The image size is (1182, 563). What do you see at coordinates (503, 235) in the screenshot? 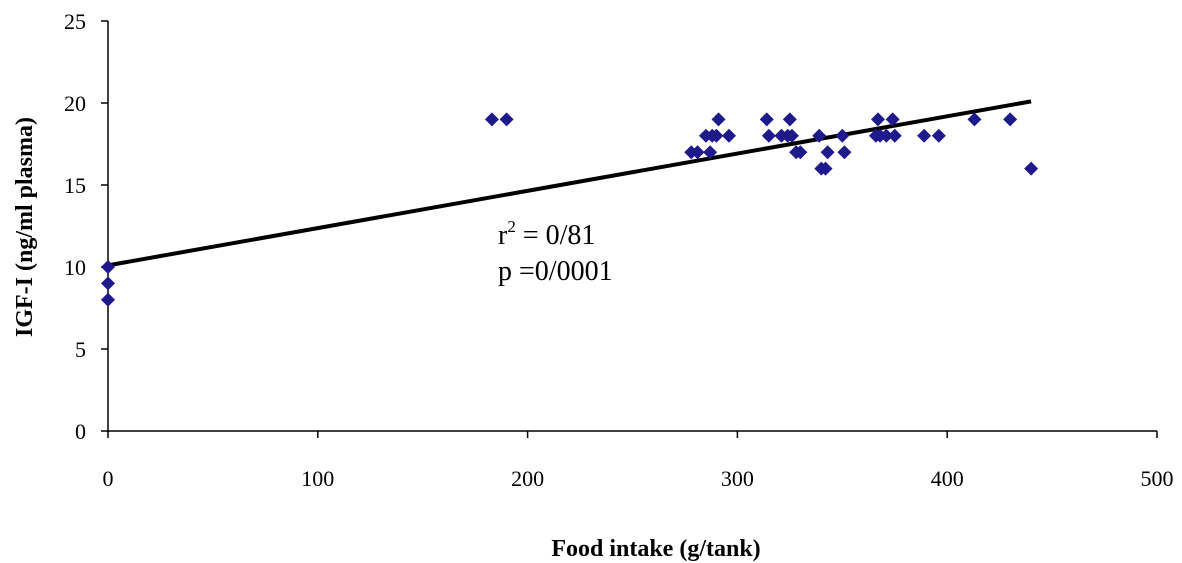
I see `r-squared-prefix: r` at bounding box center [503, 235].